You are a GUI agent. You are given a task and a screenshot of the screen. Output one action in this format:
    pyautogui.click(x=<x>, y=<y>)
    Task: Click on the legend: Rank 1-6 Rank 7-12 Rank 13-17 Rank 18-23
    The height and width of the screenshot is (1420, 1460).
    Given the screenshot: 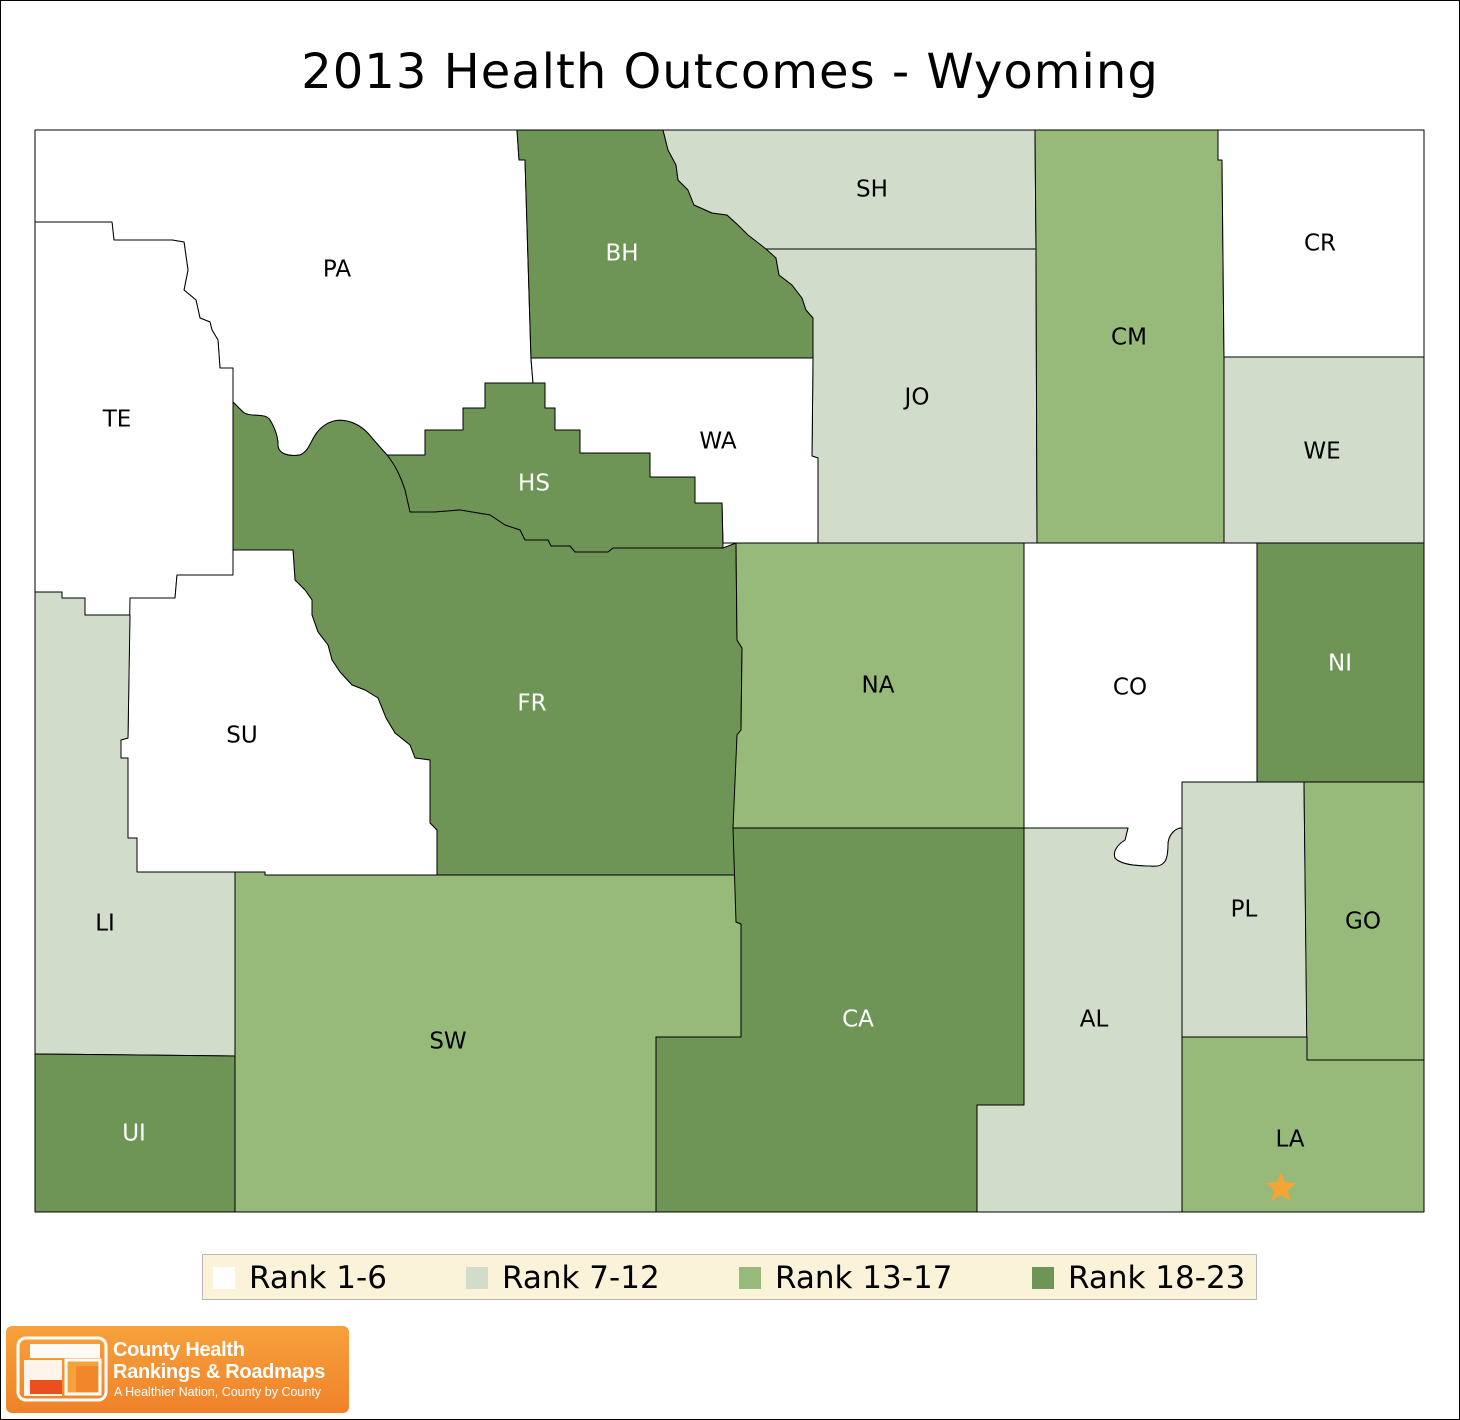 What is the action you would take?
    pyautogui.click(x=729, y=1277)
    